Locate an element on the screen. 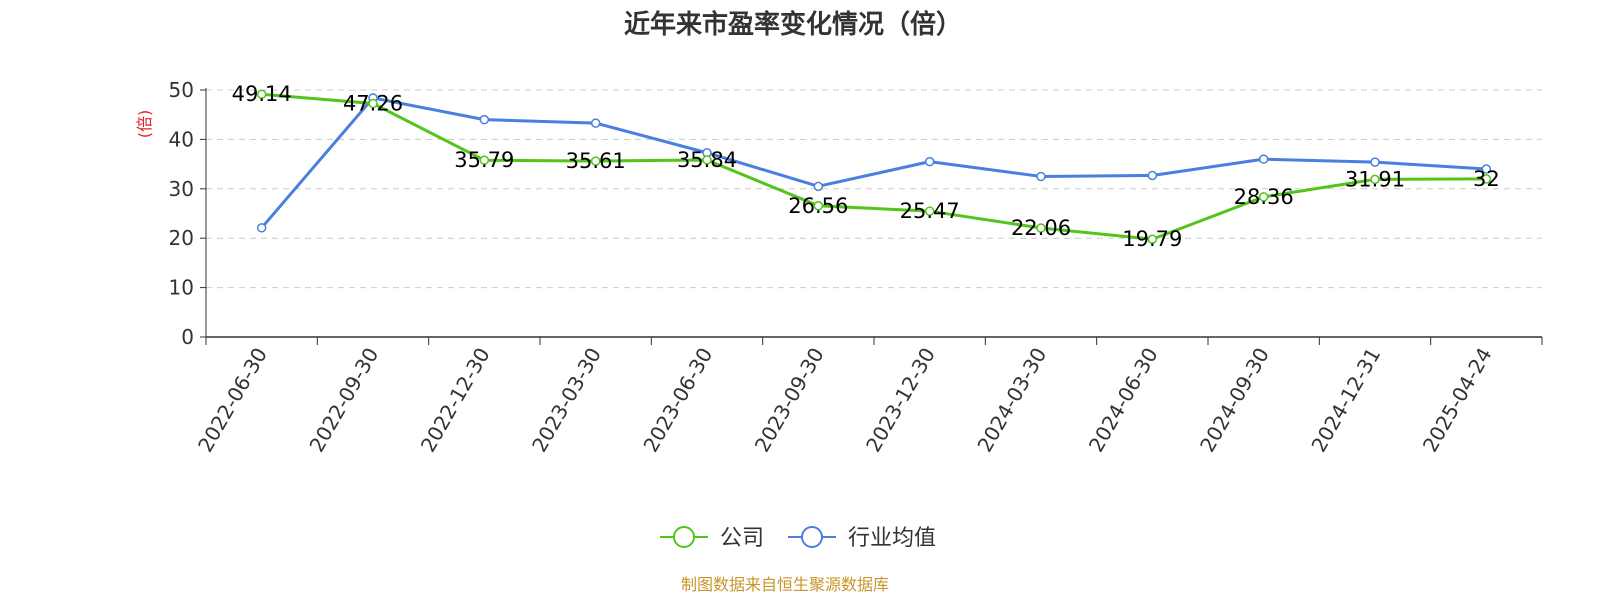 Image resolution: width=1600 pixels, height=600 pixels. data-label: 28.36 is located at coordinates (1264, 197).